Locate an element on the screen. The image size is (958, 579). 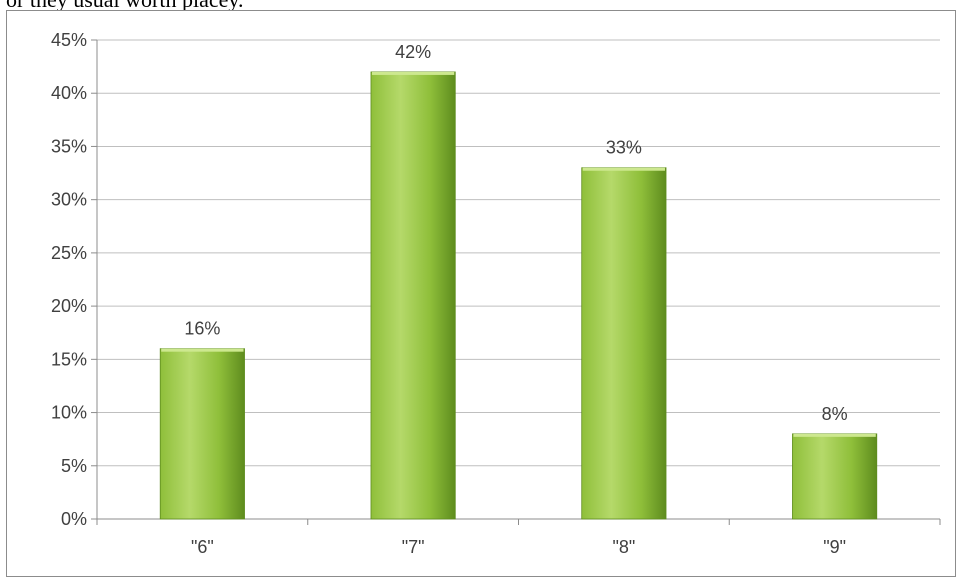
data-label: 33% is located at coordinates (624, 148).